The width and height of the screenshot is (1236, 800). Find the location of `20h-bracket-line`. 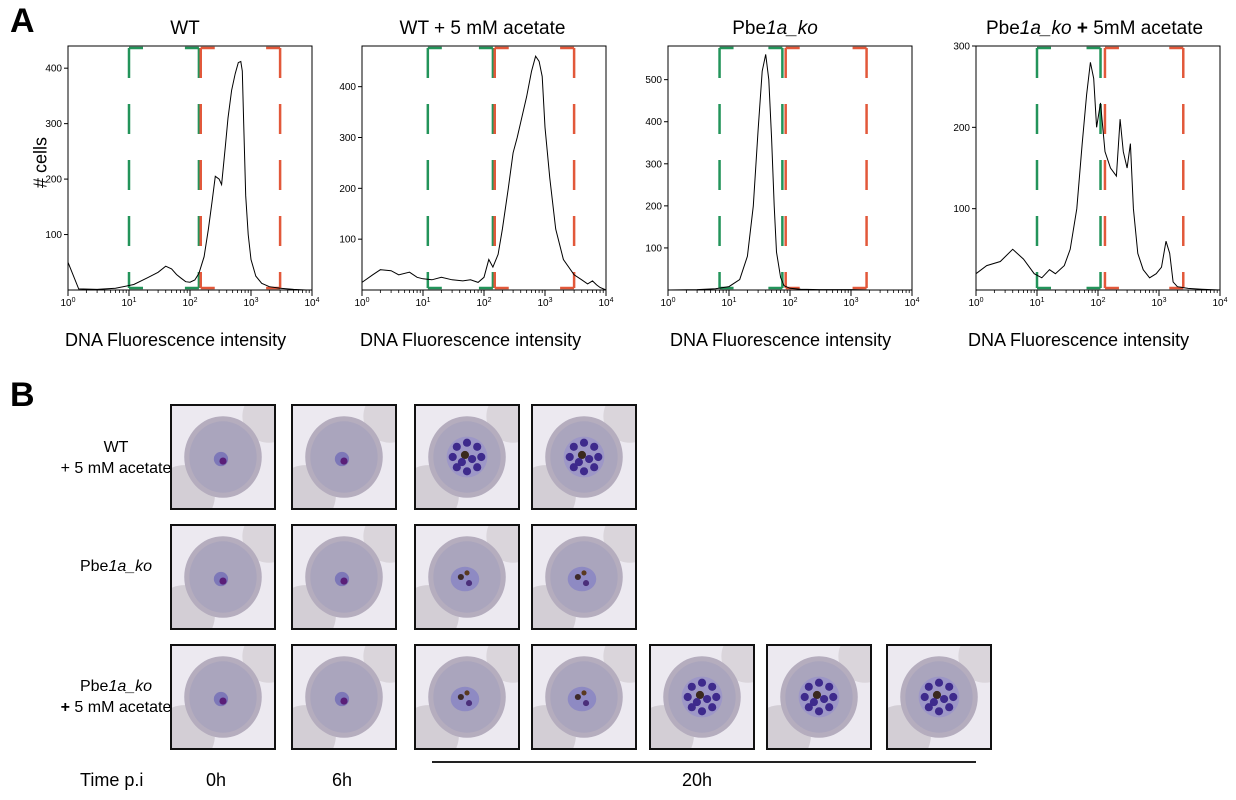

20h-bracket-line is located at coordinates (704, 762).